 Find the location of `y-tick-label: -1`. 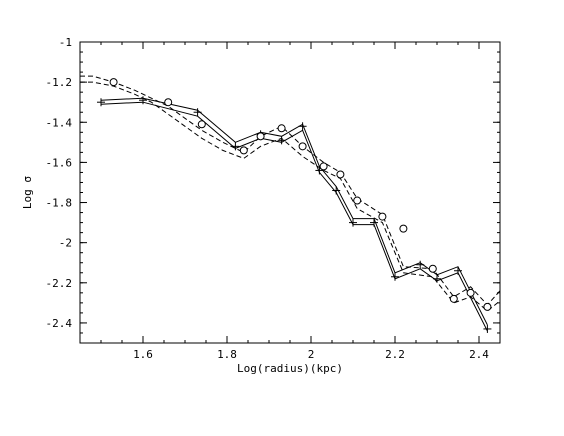

y-tick-label: -1 is located at coordinates (65, 42).